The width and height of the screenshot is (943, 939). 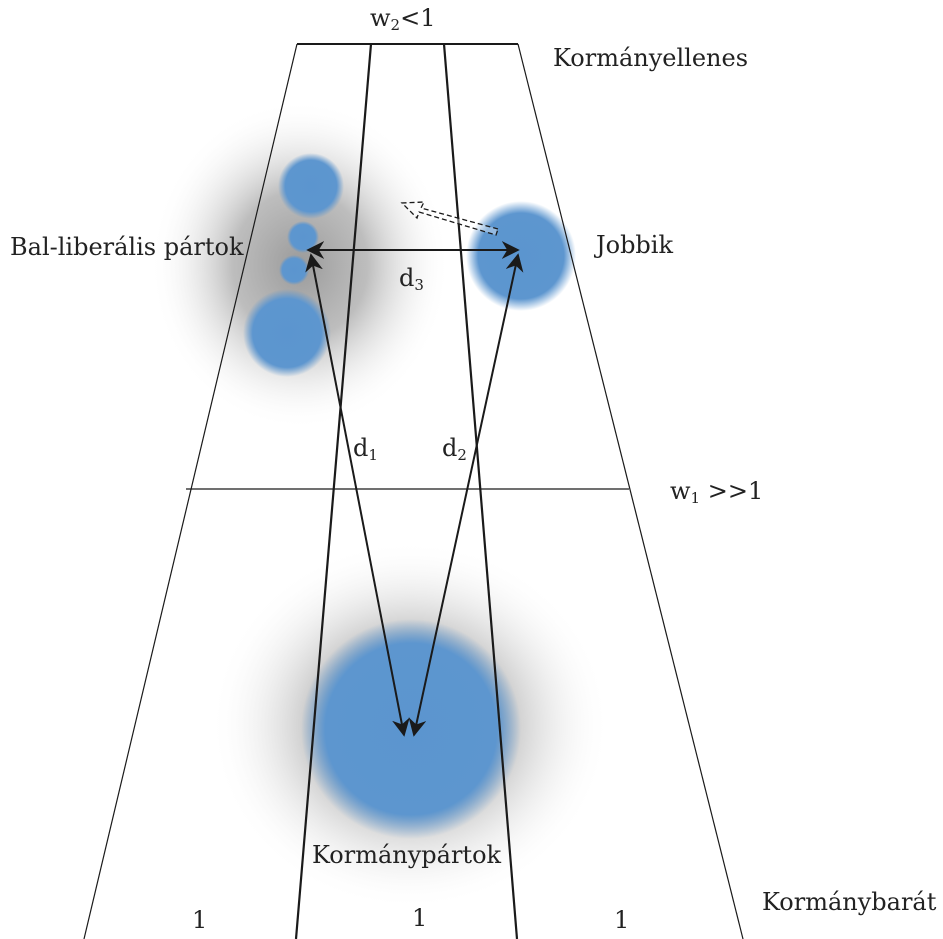 What do you see at coordinates (466, 495) in the screenshot?
I see `d2-arrow` at bounding box center [466, 495].